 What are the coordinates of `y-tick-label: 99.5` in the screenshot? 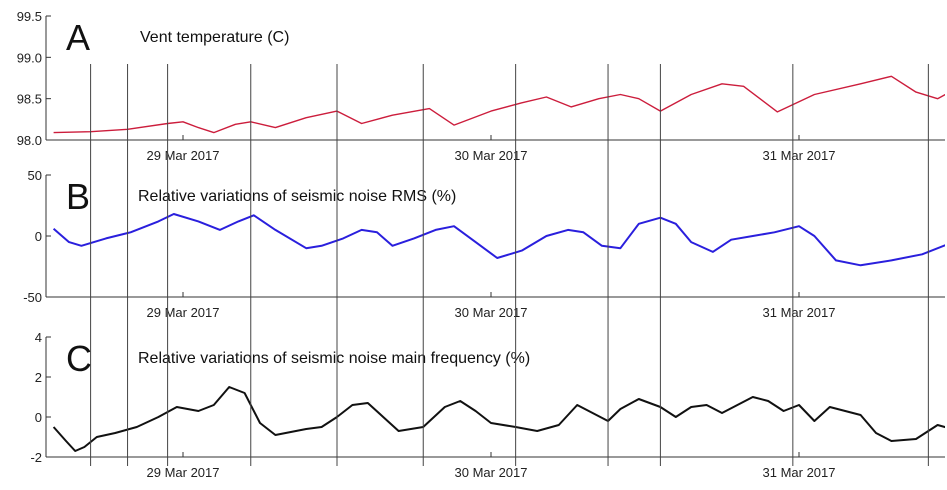 It's located at (29, 16).